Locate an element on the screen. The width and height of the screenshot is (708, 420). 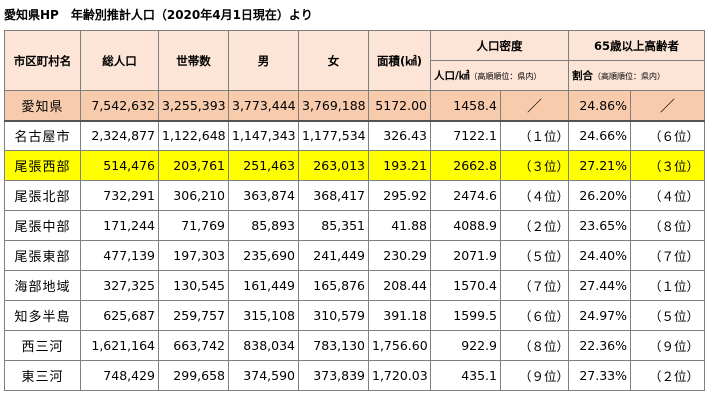
cell-female: 165,876 is located at coordinates (333, 285).